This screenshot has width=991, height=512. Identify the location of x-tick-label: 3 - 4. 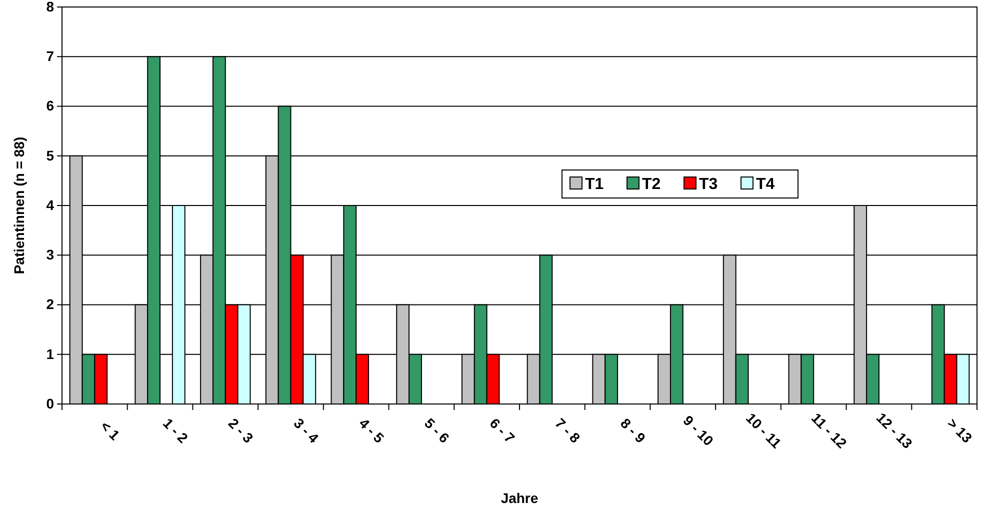
(306, 430).